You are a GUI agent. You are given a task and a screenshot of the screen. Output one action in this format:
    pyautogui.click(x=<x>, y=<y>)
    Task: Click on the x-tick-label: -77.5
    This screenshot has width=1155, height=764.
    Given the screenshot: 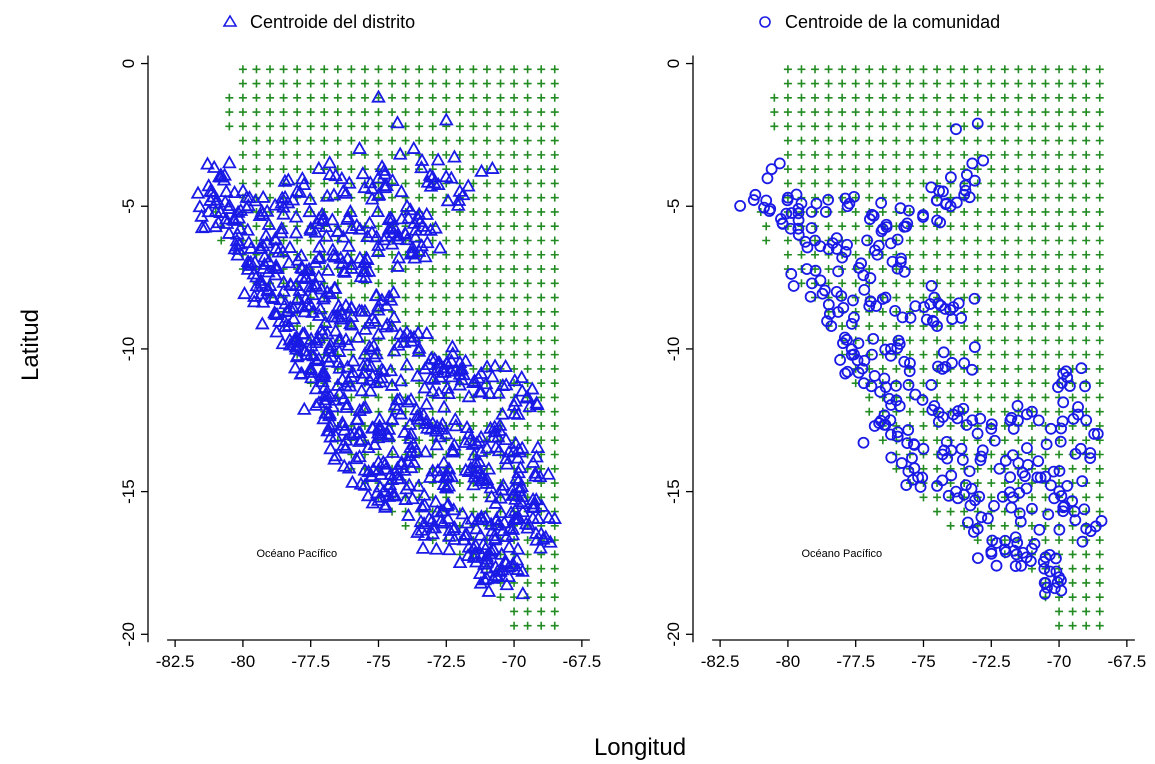 What is the action you would take?
    pyautogui.click(x=310, y=661)
    